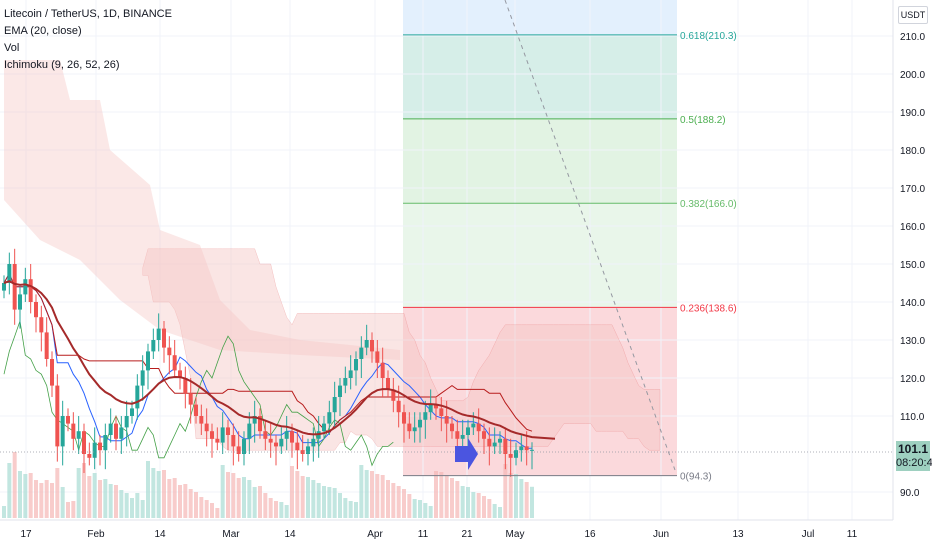 This screenshot has height=550, width=932. Describe the element at coordinates (43, 31) in the screenshot. I see `ema-indicator-label: EMA (20, close)` at that location.